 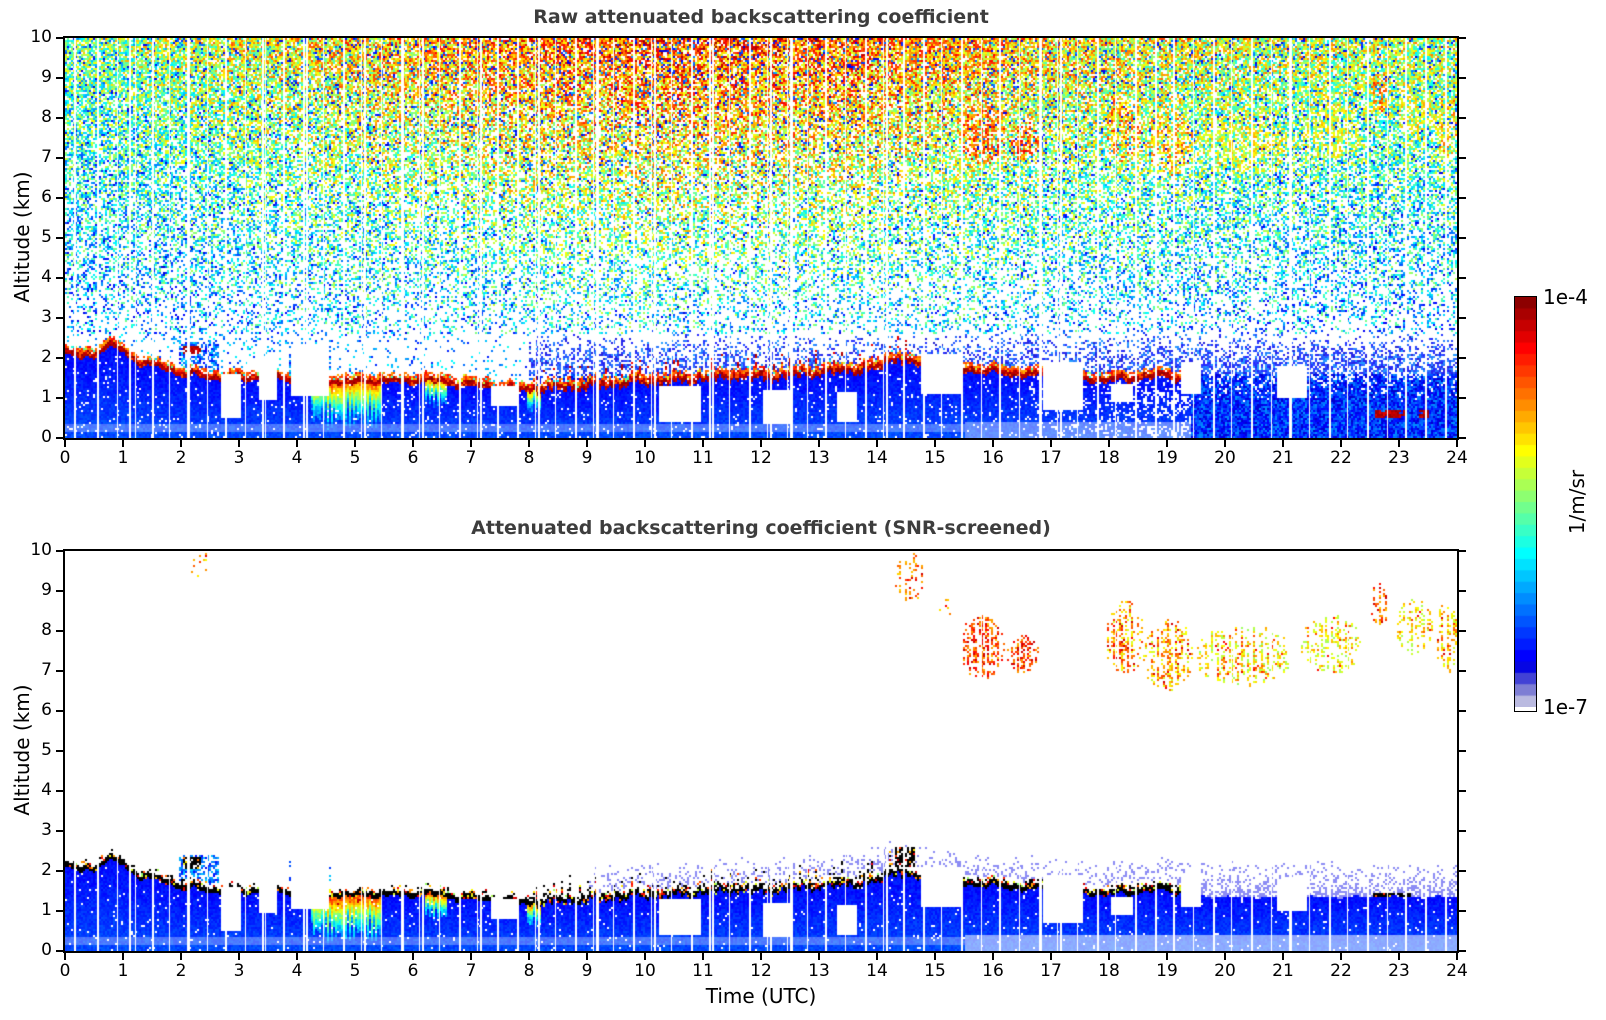 I want to click on colorbar-min-label: 1e-7, so click(x=1565, y=707).